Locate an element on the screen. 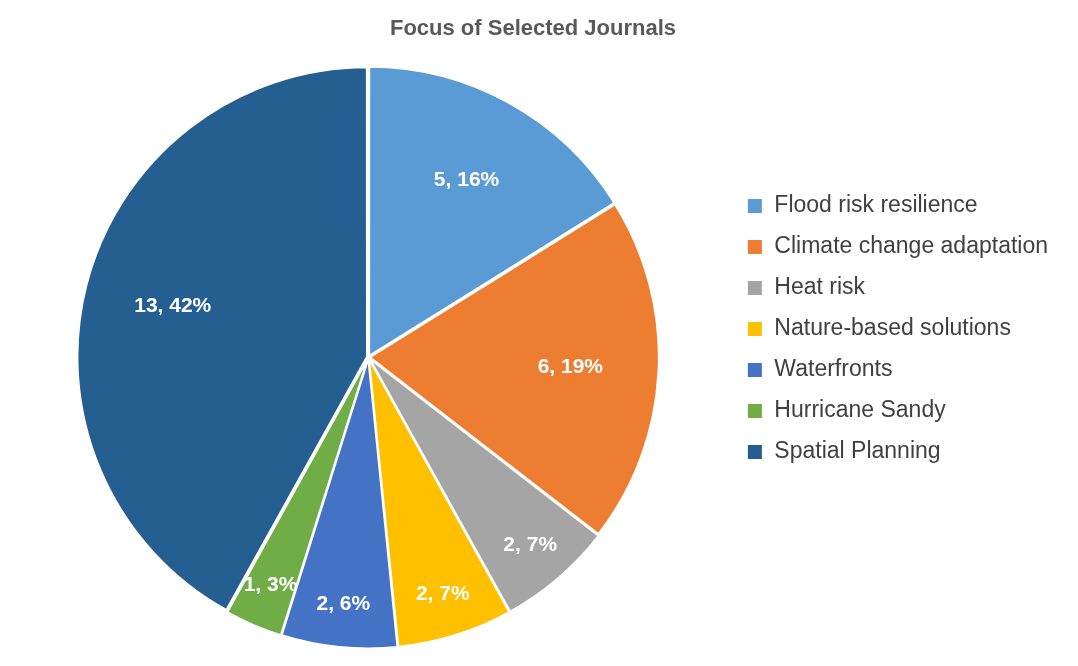  data-label: 2, 6% is located at coordinates (343, 603).